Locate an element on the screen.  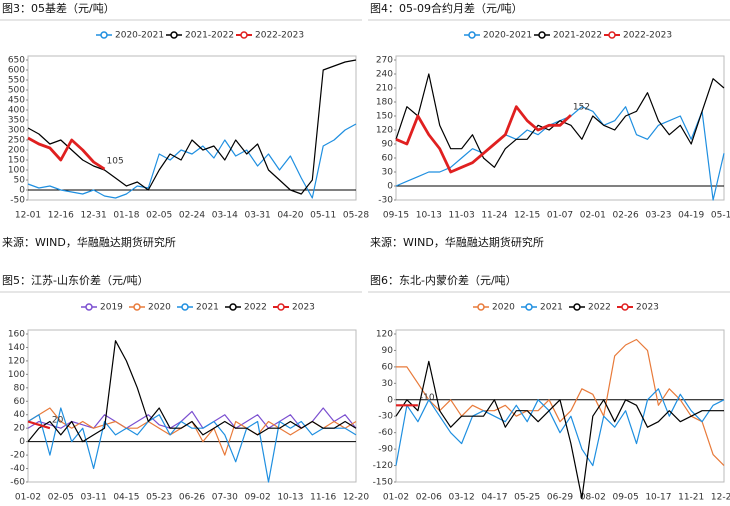
y-tick-label: -90 is located at coordinates (385, 450).